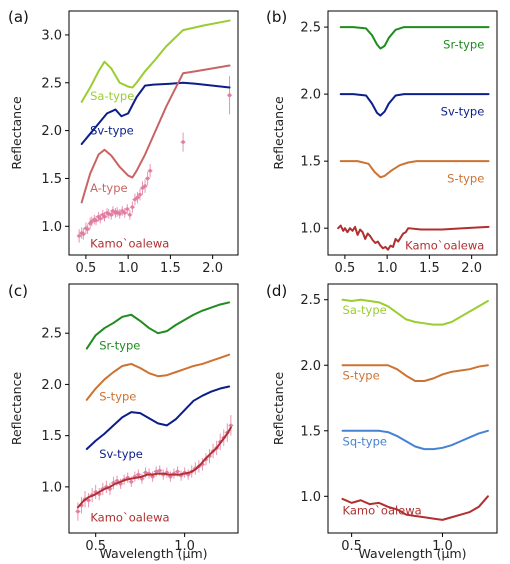 The width and height of the screenshot is (510, 564). What do you see at coordinates (212, 268) in the screenshot?
I see `x-tick-label-a: 2.0` at bounding box center [212, 268].